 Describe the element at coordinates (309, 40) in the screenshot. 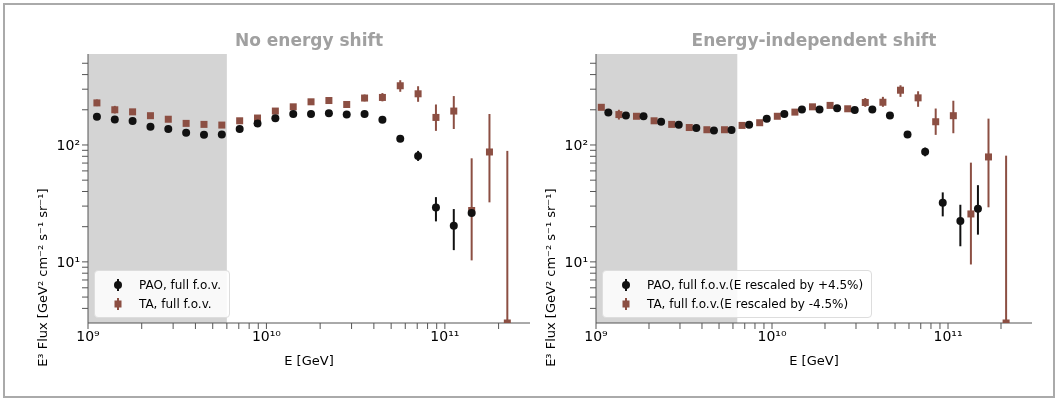

I see `chart-title: No energy shift` at that location.